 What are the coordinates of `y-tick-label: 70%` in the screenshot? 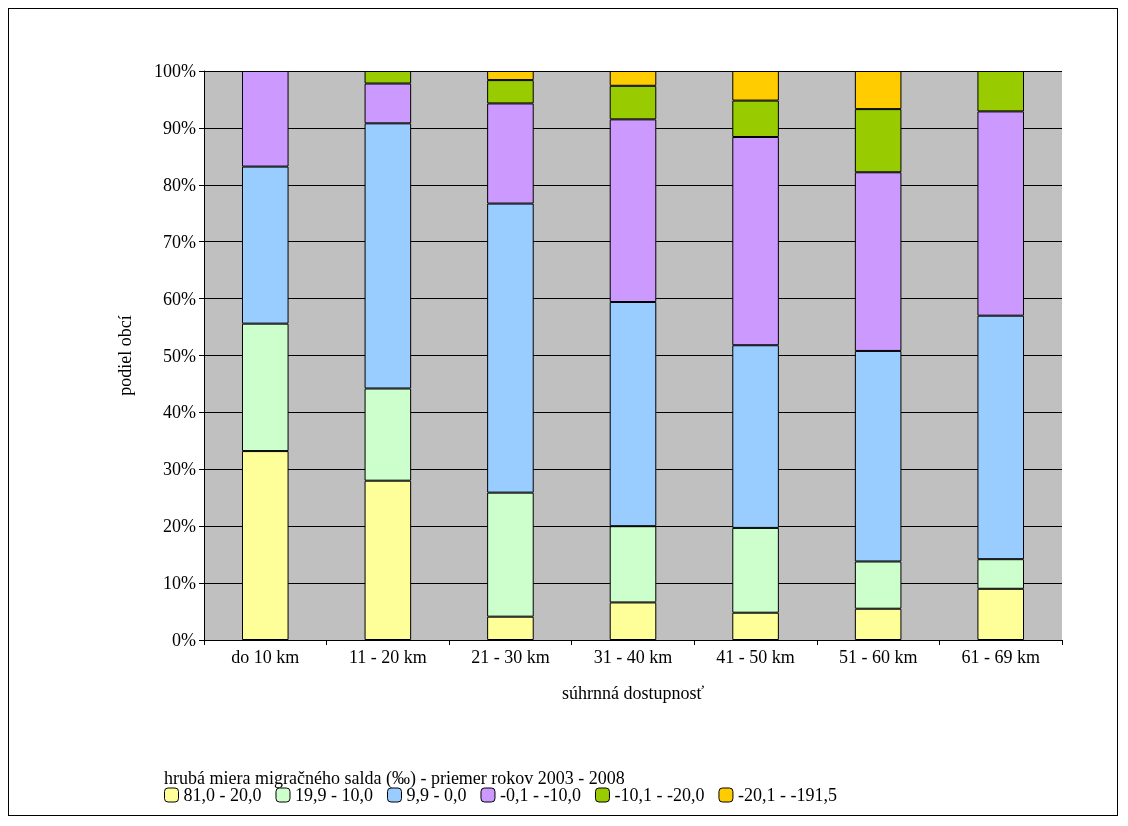 It's located at (179, 241).